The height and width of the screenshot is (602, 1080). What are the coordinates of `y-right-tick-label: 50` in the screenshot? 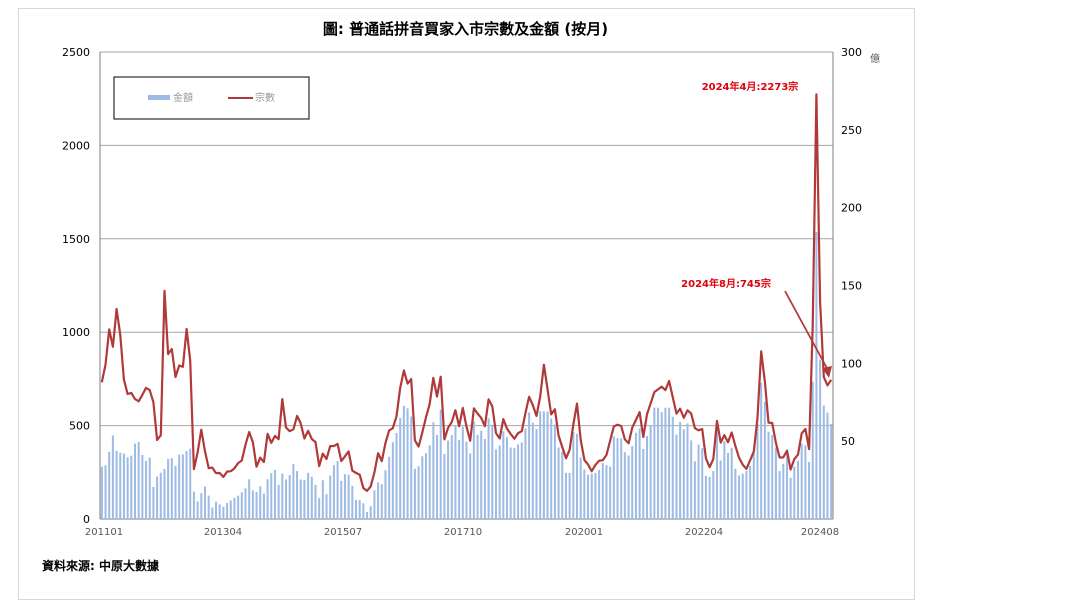 It's located at (848, 441).